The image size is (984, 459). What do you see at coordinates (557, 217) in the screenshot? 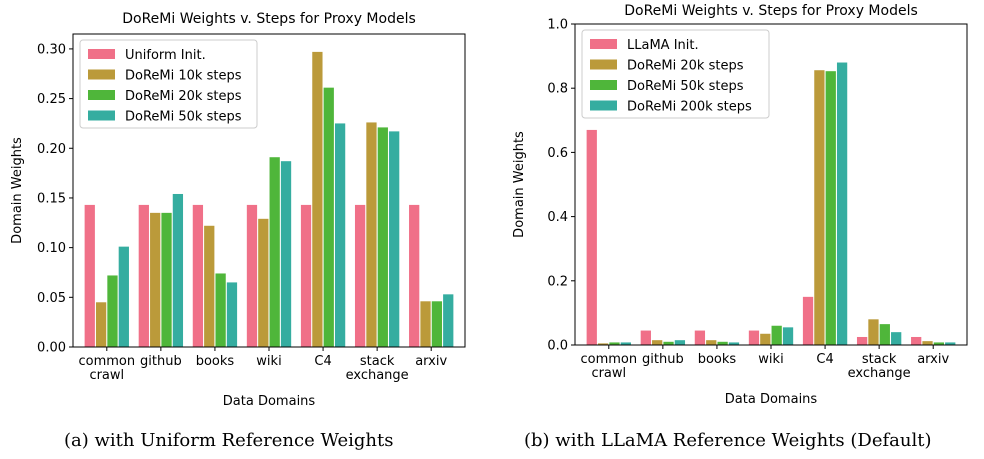
I see `y-tick-label: 0.4` at bounding box center [557, 217].